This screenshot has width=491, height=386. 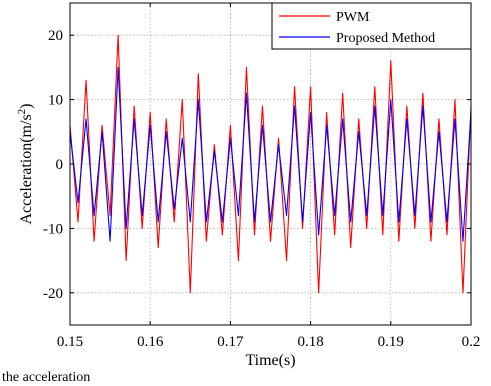 I want to click on x-tick-label-2: 0.17, so click(x=230, y=342).